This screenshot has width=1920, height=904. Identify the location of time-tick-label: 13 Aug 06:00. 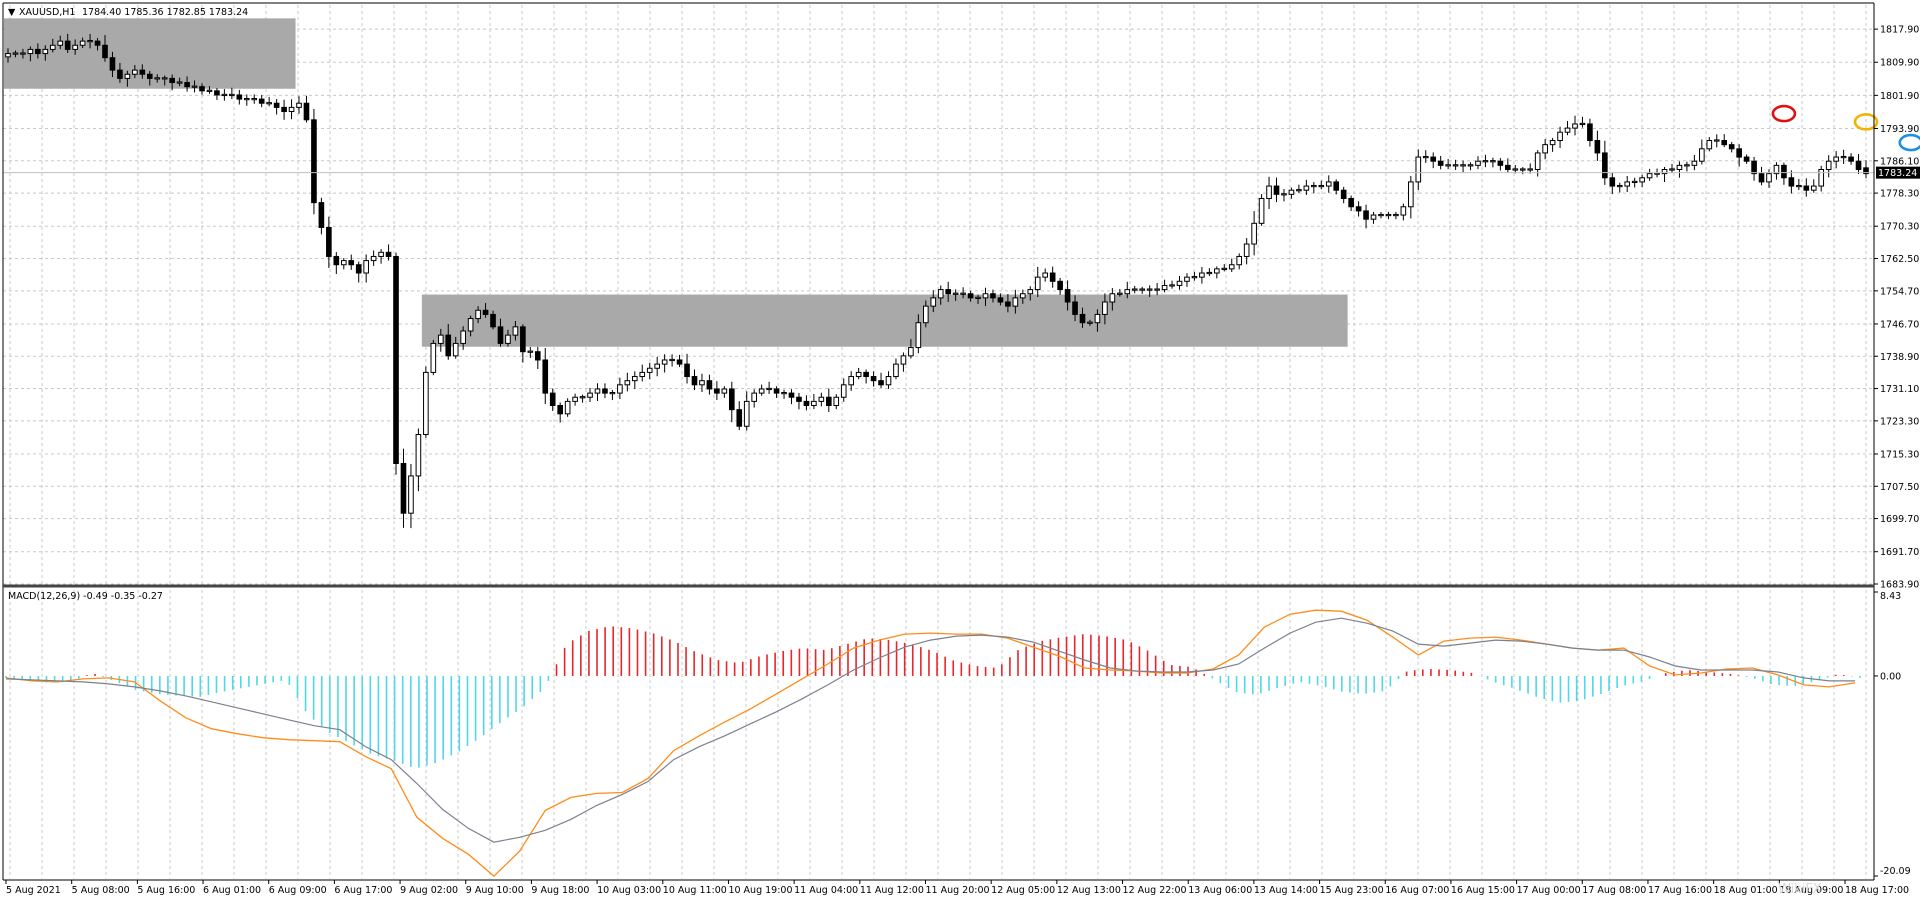
(1220, 890).